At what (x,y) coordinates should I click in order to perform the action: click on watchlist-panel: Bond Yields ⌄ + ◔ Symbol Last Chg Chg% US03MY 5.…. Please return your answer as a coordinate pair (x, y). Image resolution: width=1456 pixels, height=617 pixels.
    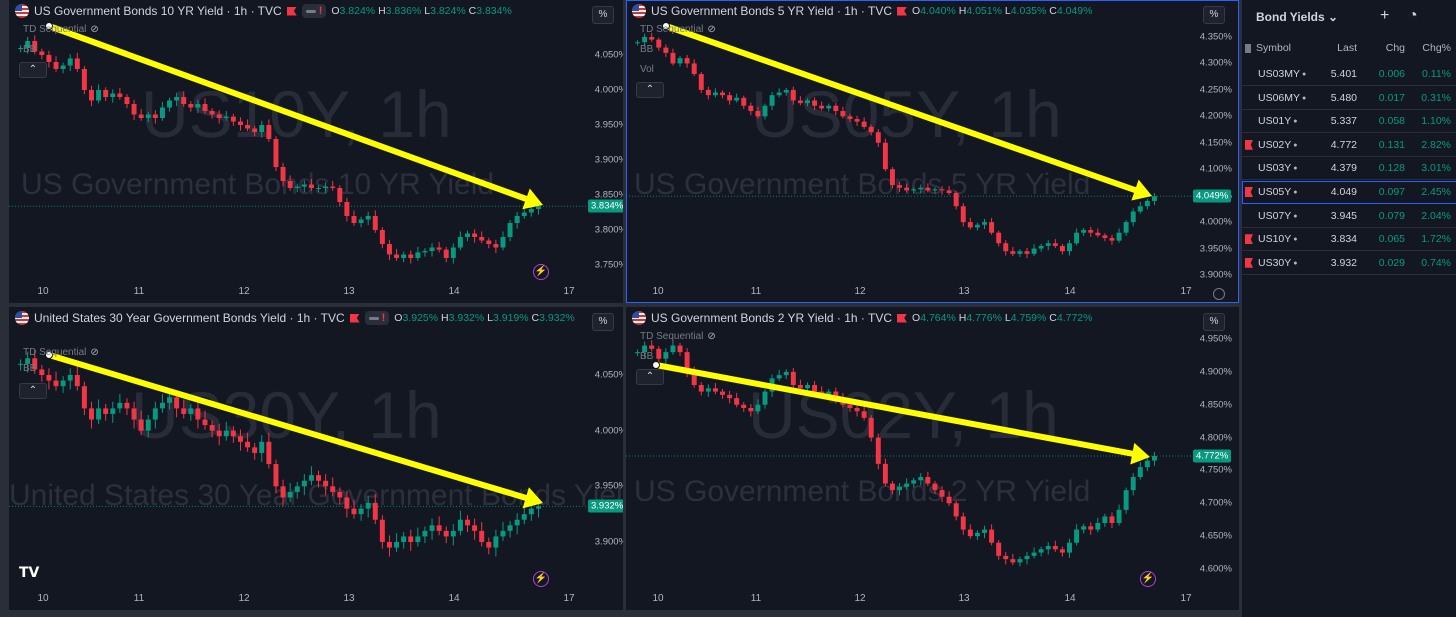
    Looking at the image, I should click on (1348, 308).